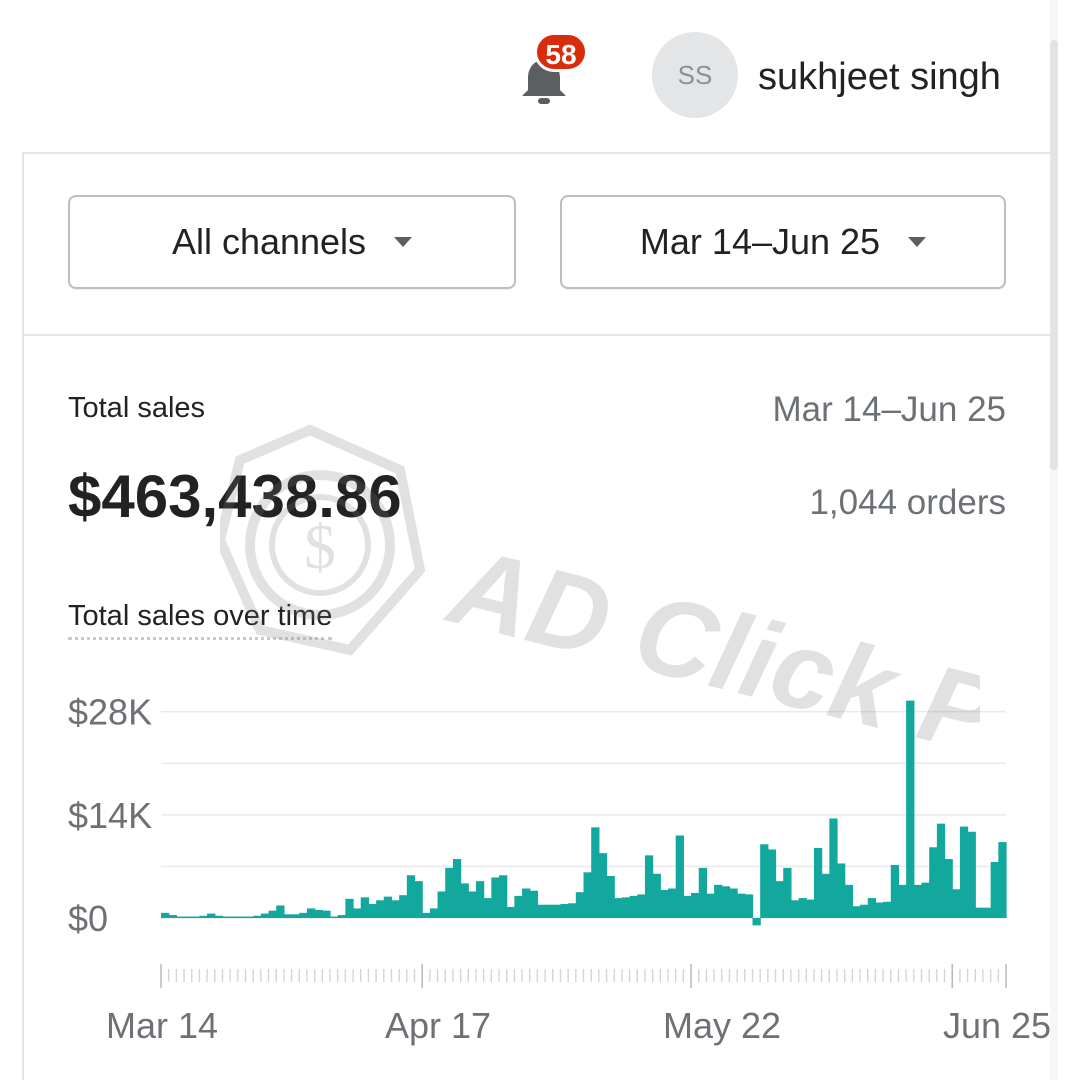 This screenshot has width=1080, height=1080. Describe the element at coordinates (879, 77) in the screenshot. I see `user-name: sukhjeet singh` at that location.